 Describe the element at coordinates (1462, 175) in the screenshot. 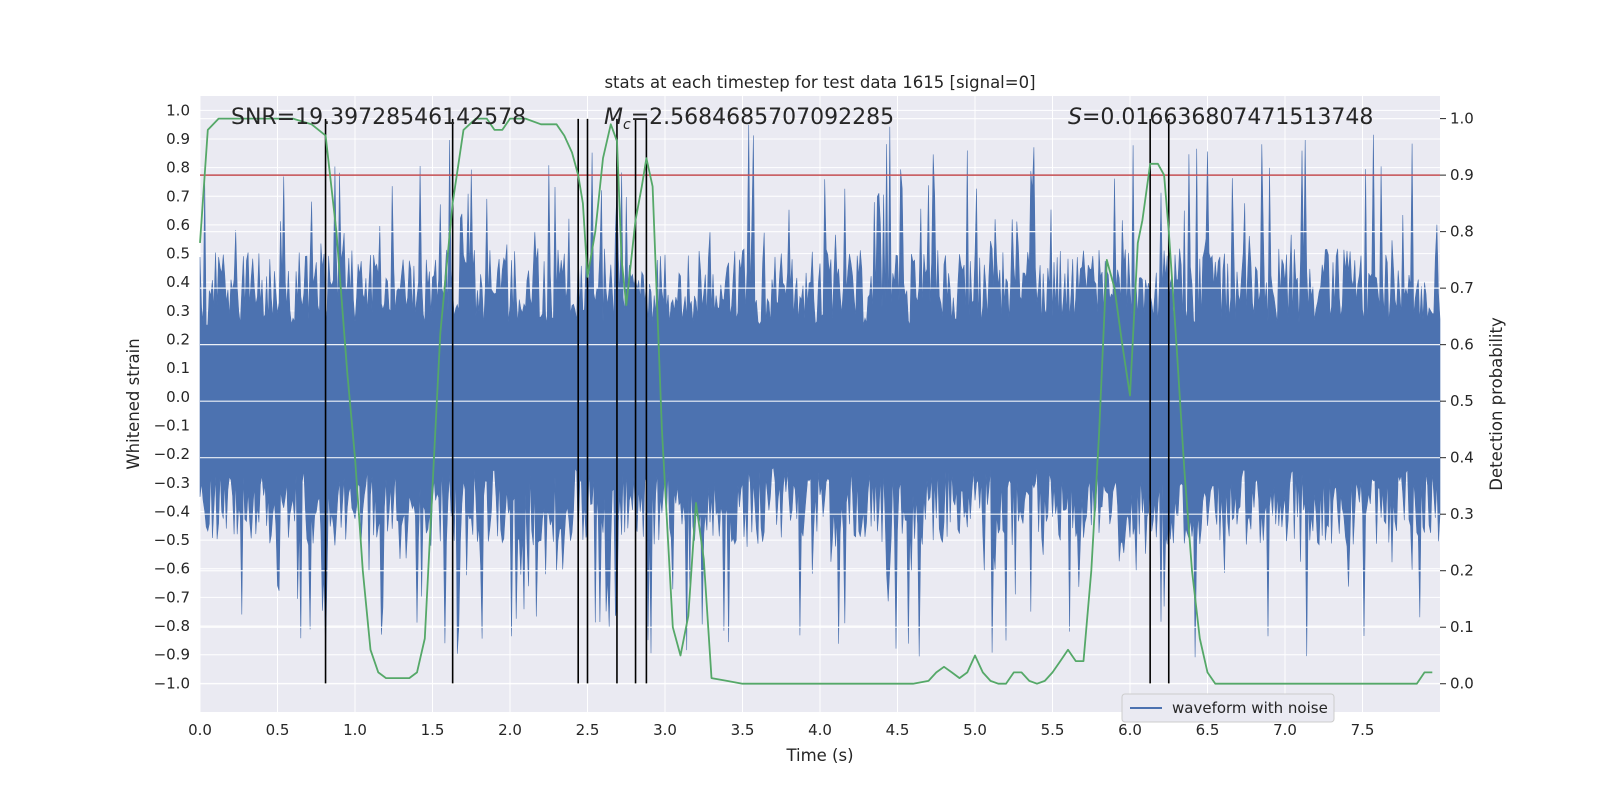

I see `y2-tick-label: 0.9` at that location.